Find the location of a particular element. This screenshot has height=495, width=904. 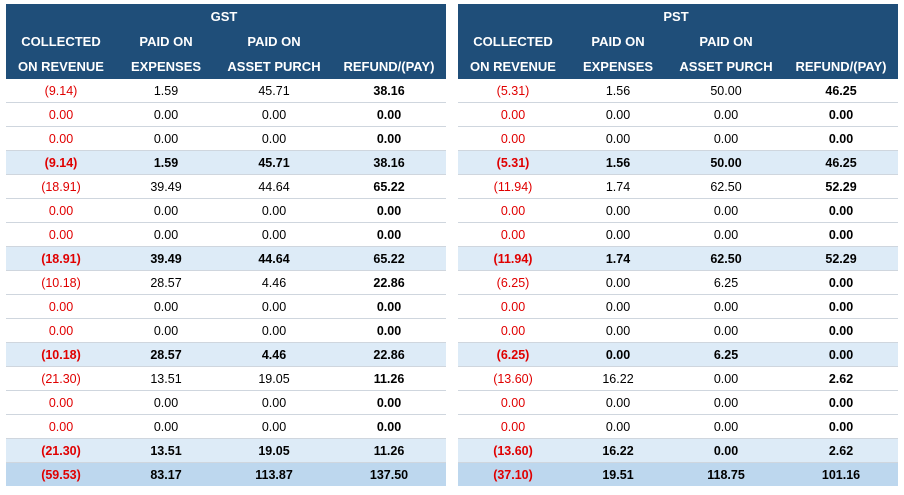

total-row: (37.10) 19.51 118.75 101.16 is located at coordinates (678, 474).